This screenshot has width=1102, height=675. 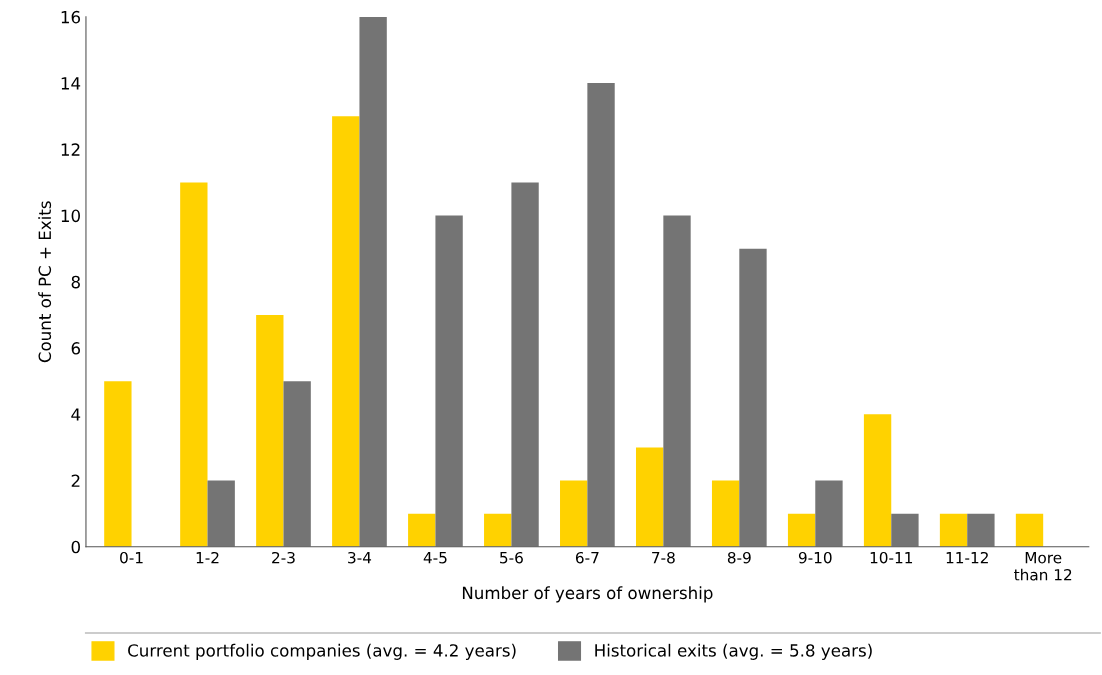 I want to click on y-tick-label: 8, so click(x=75, y=282).